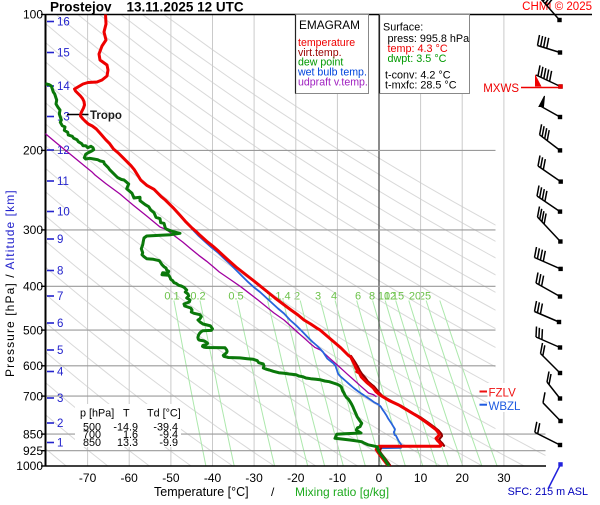 The image size is (600, 505). Describe the element at coordinates (501, 89) in the screenshot. I see `svg-text: MXWS` at that location.